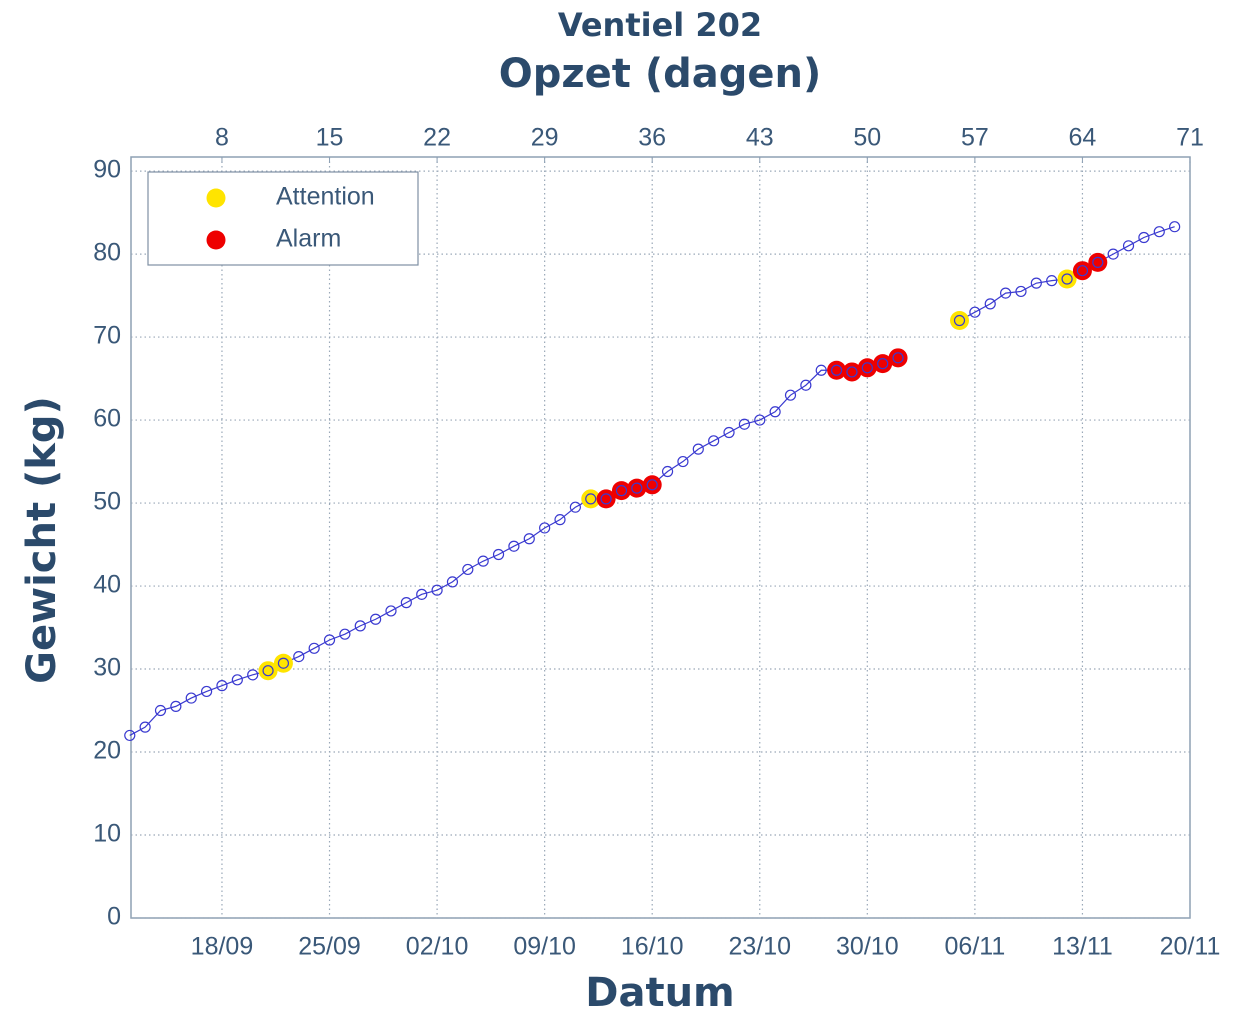 The image size is (1236, 1017). What do you see at coordinates (1190, 138) in the screenshot?
I see `x2-tick-label: 71` at bounding box center [1190, 138].